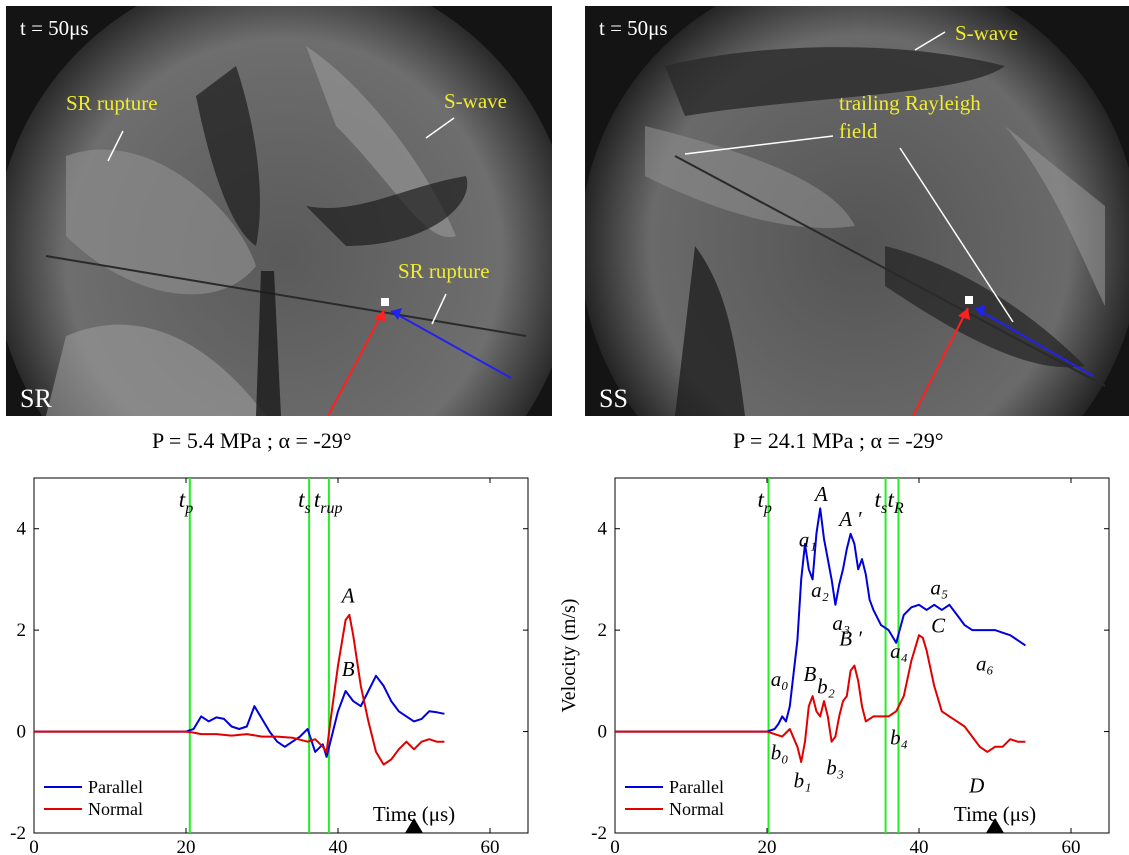 This screenshot has width=1129, height=855. Describe the element at coordinates (838, 440) in the screenshot. I see `condition-label-right: P = 24.1 MPa ; α = -29°` at that location.